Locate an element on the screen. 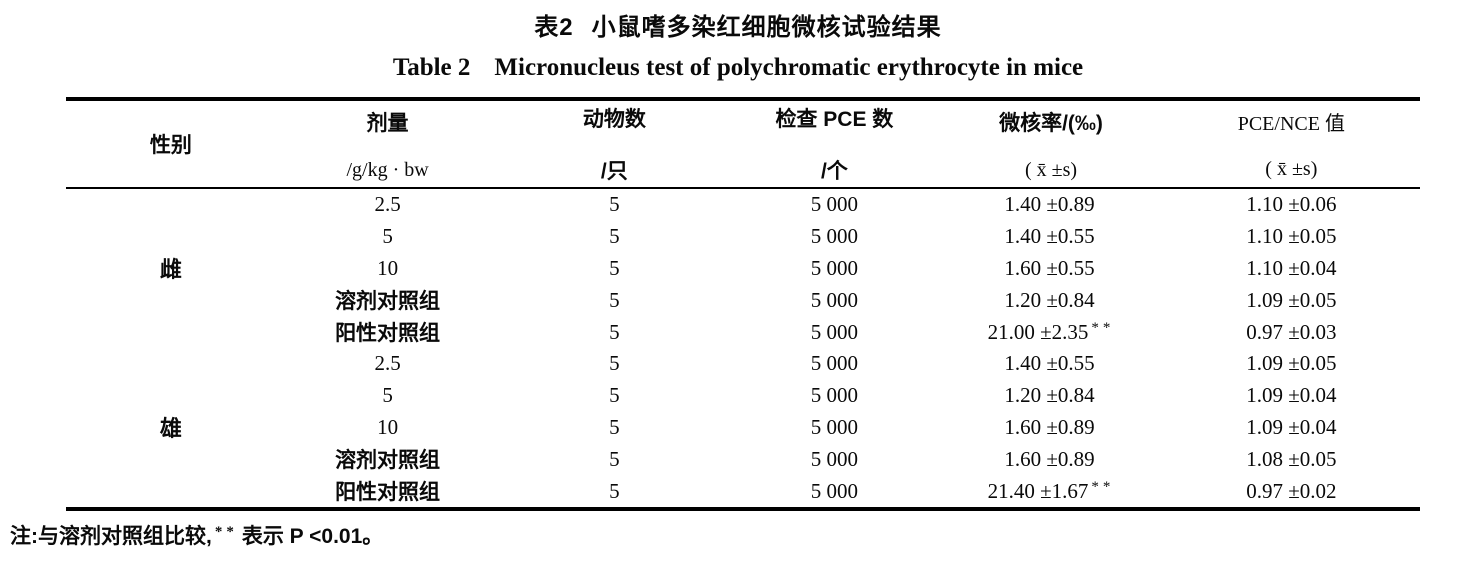  header-micronucleus-rate-stat: ( x̄ ±s) is located at coordinates (1051, 169).